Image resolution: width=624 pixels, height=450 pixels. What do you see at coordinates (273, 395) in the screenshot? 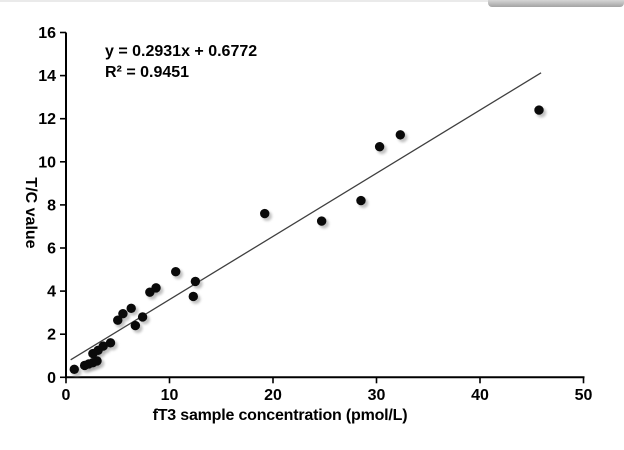
I see `x-tick-label: 20` at bounding box center [273, 395].